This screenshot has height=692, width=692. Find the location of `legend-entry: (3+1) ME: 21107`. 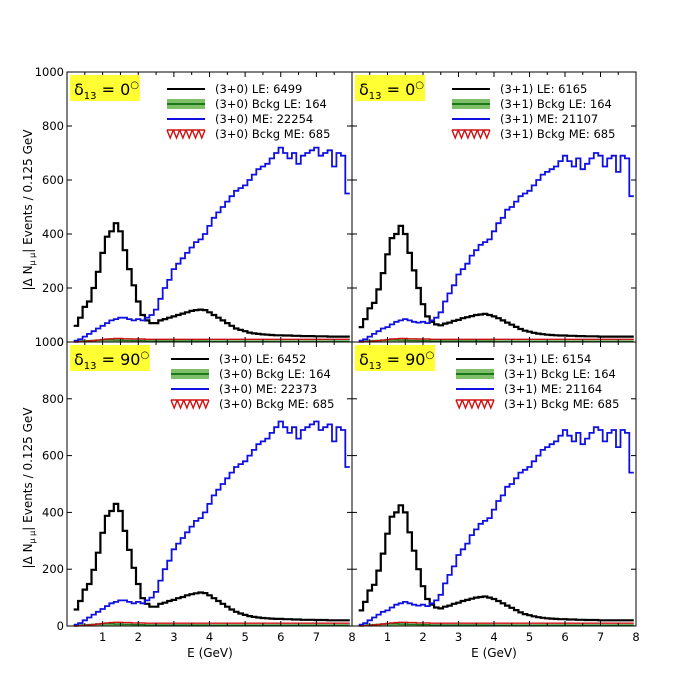

legend-entry: (3+1) ME: 21107 is located at coordinates (525, 119).